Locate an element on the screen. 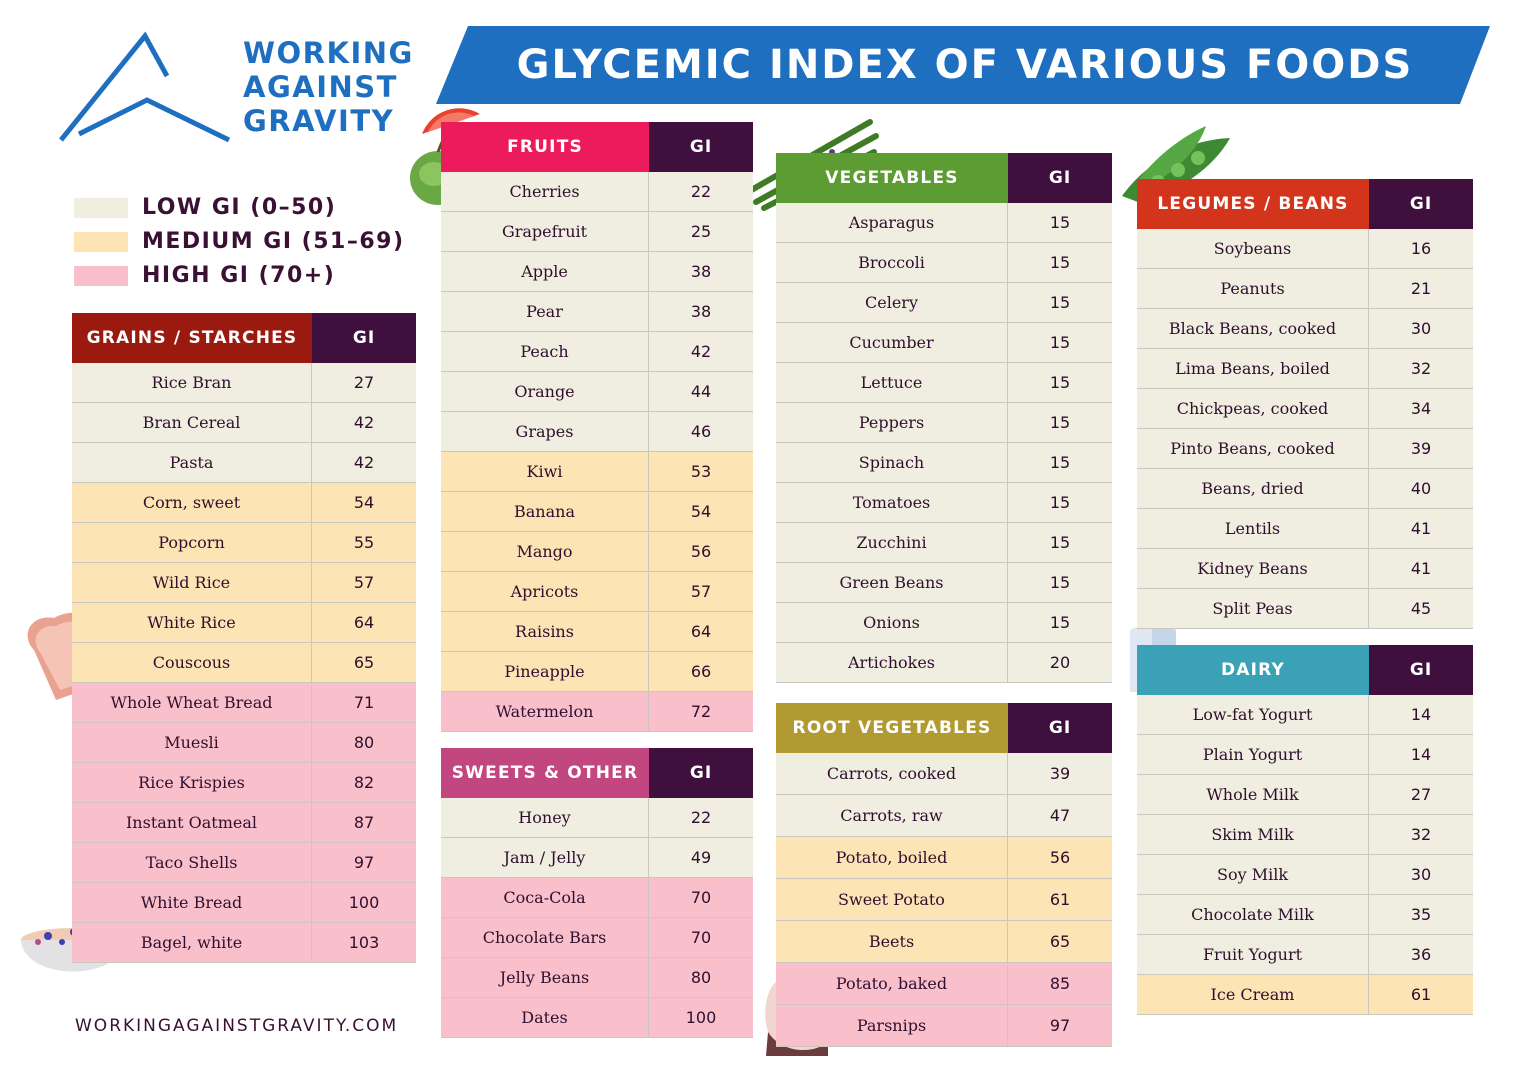 The width and height of the screenshot is (1536, 1075). category-title: ROOT VEGETABLES is located at coordinates (892, 728).